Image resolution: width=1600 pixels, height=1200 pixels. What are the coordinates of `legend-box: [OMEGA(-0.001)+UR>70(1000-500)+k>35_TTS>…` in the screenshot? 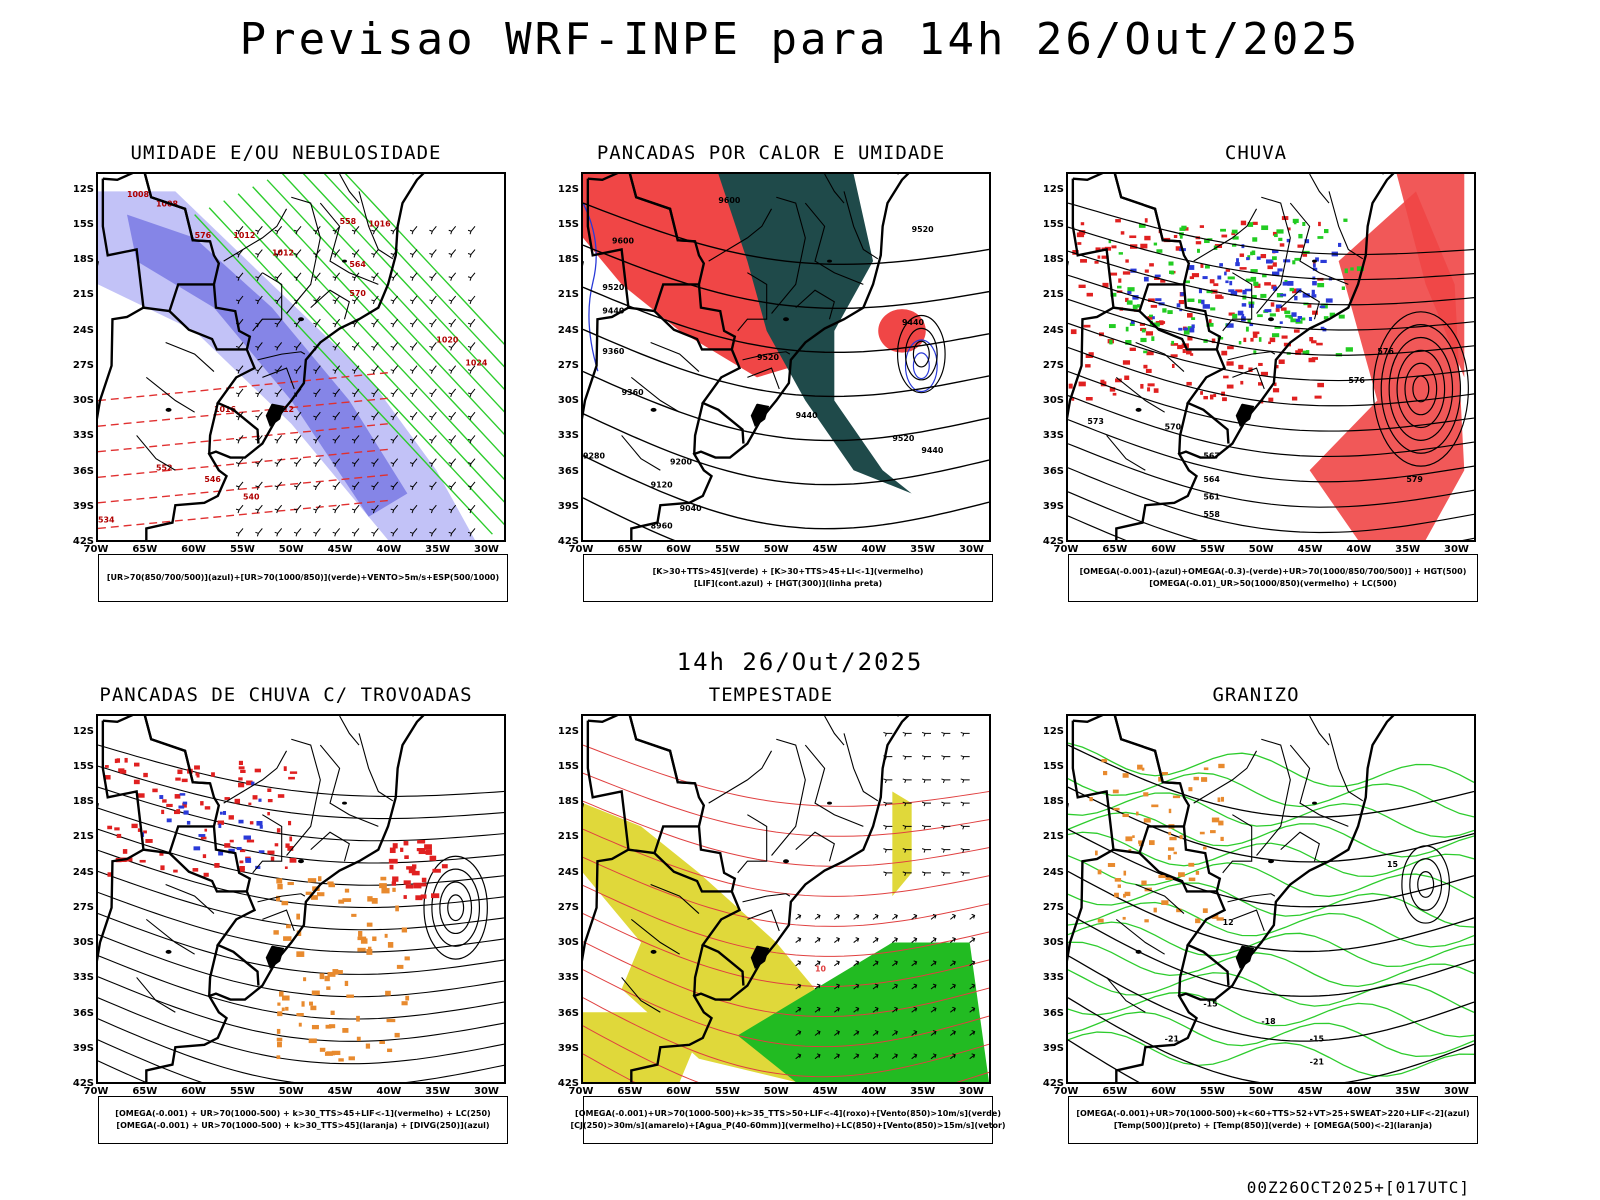 It's located at (788, 1120).